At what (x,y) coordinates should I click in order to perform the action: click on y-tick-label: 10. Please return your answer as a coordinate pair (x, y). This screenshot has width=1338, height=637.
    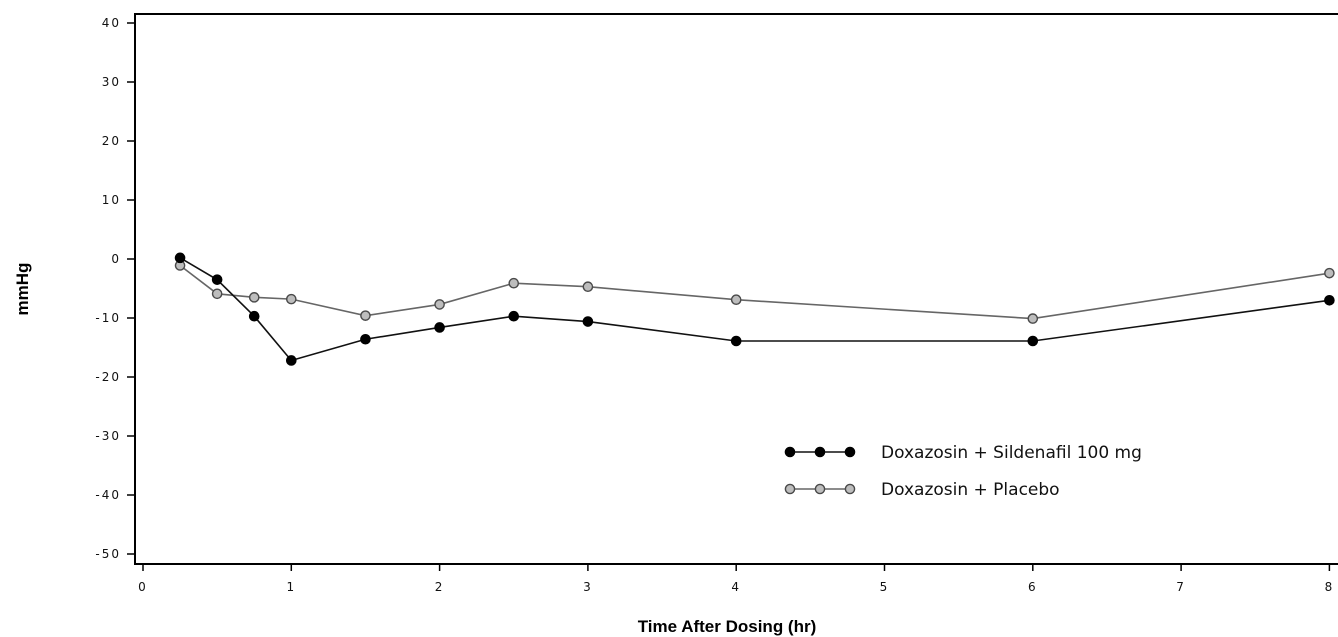
    Looking at the image, I should click on (111, 200).